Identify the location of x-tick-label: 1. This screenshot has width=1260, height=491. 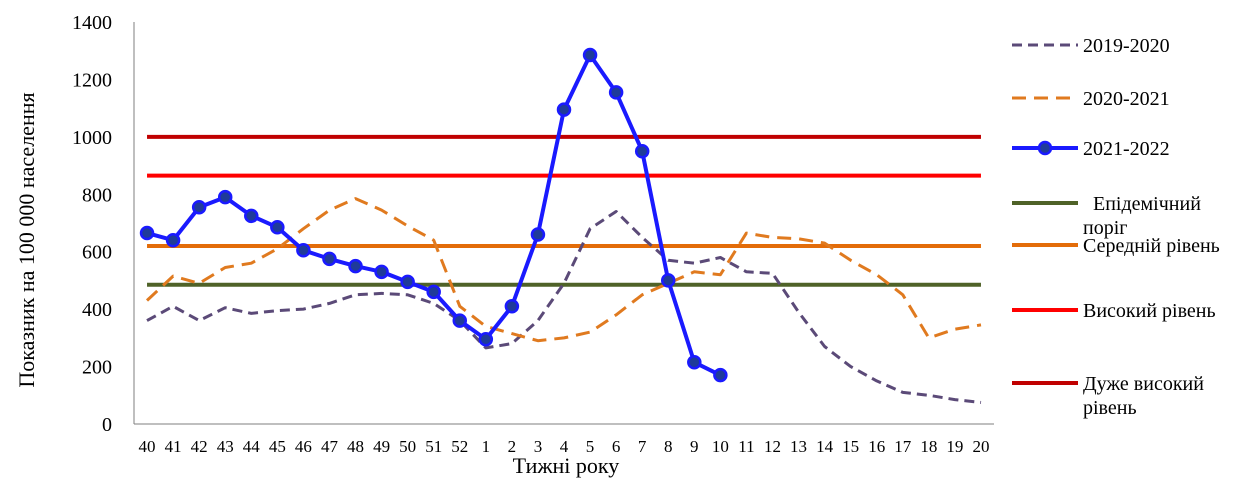
(486, 446).